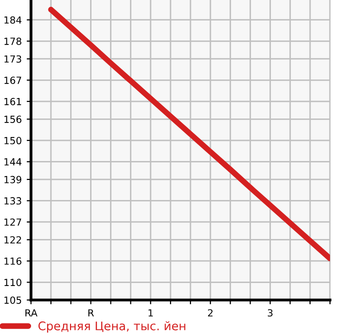 This screenshot has height=335, width=345. I want to click on y-tick-label: 173, so click(13, 59).